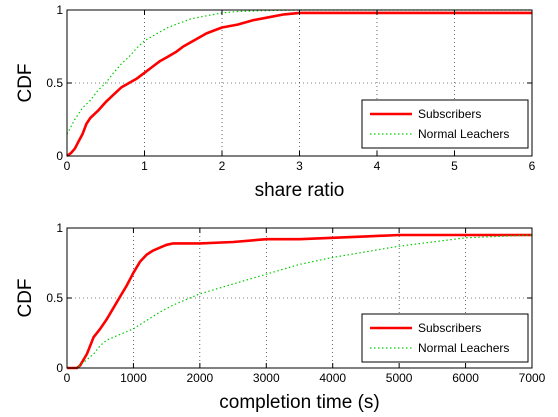 This screenshot has width=558, height=417. What do you see at coordinates (144, 166) in the screenshot?
I see `x-tick-label: 1` at bounding box center [144, 166].